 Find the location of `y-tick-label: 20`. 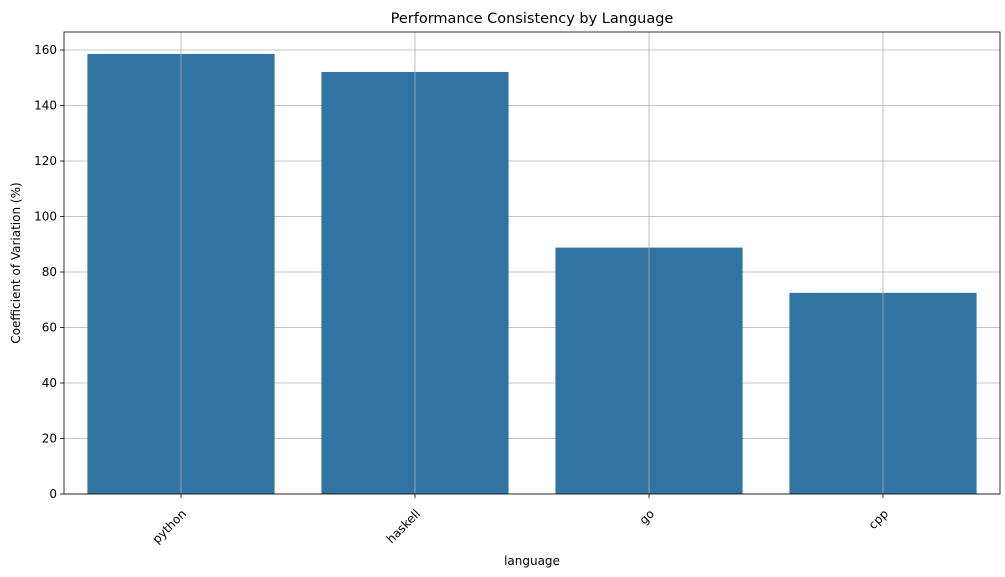

y-tick-label: 20 is located at coordinates (49, 439).